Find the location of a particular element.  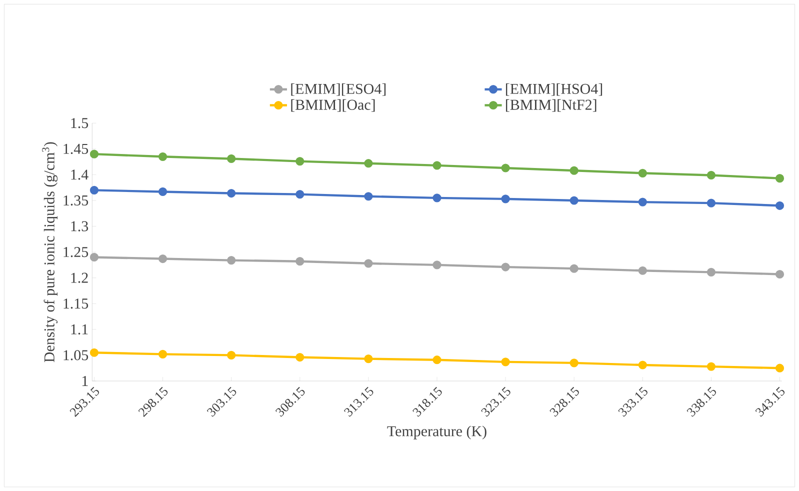

y-tick-label: 1.45 is located at coordinates (76, 149).